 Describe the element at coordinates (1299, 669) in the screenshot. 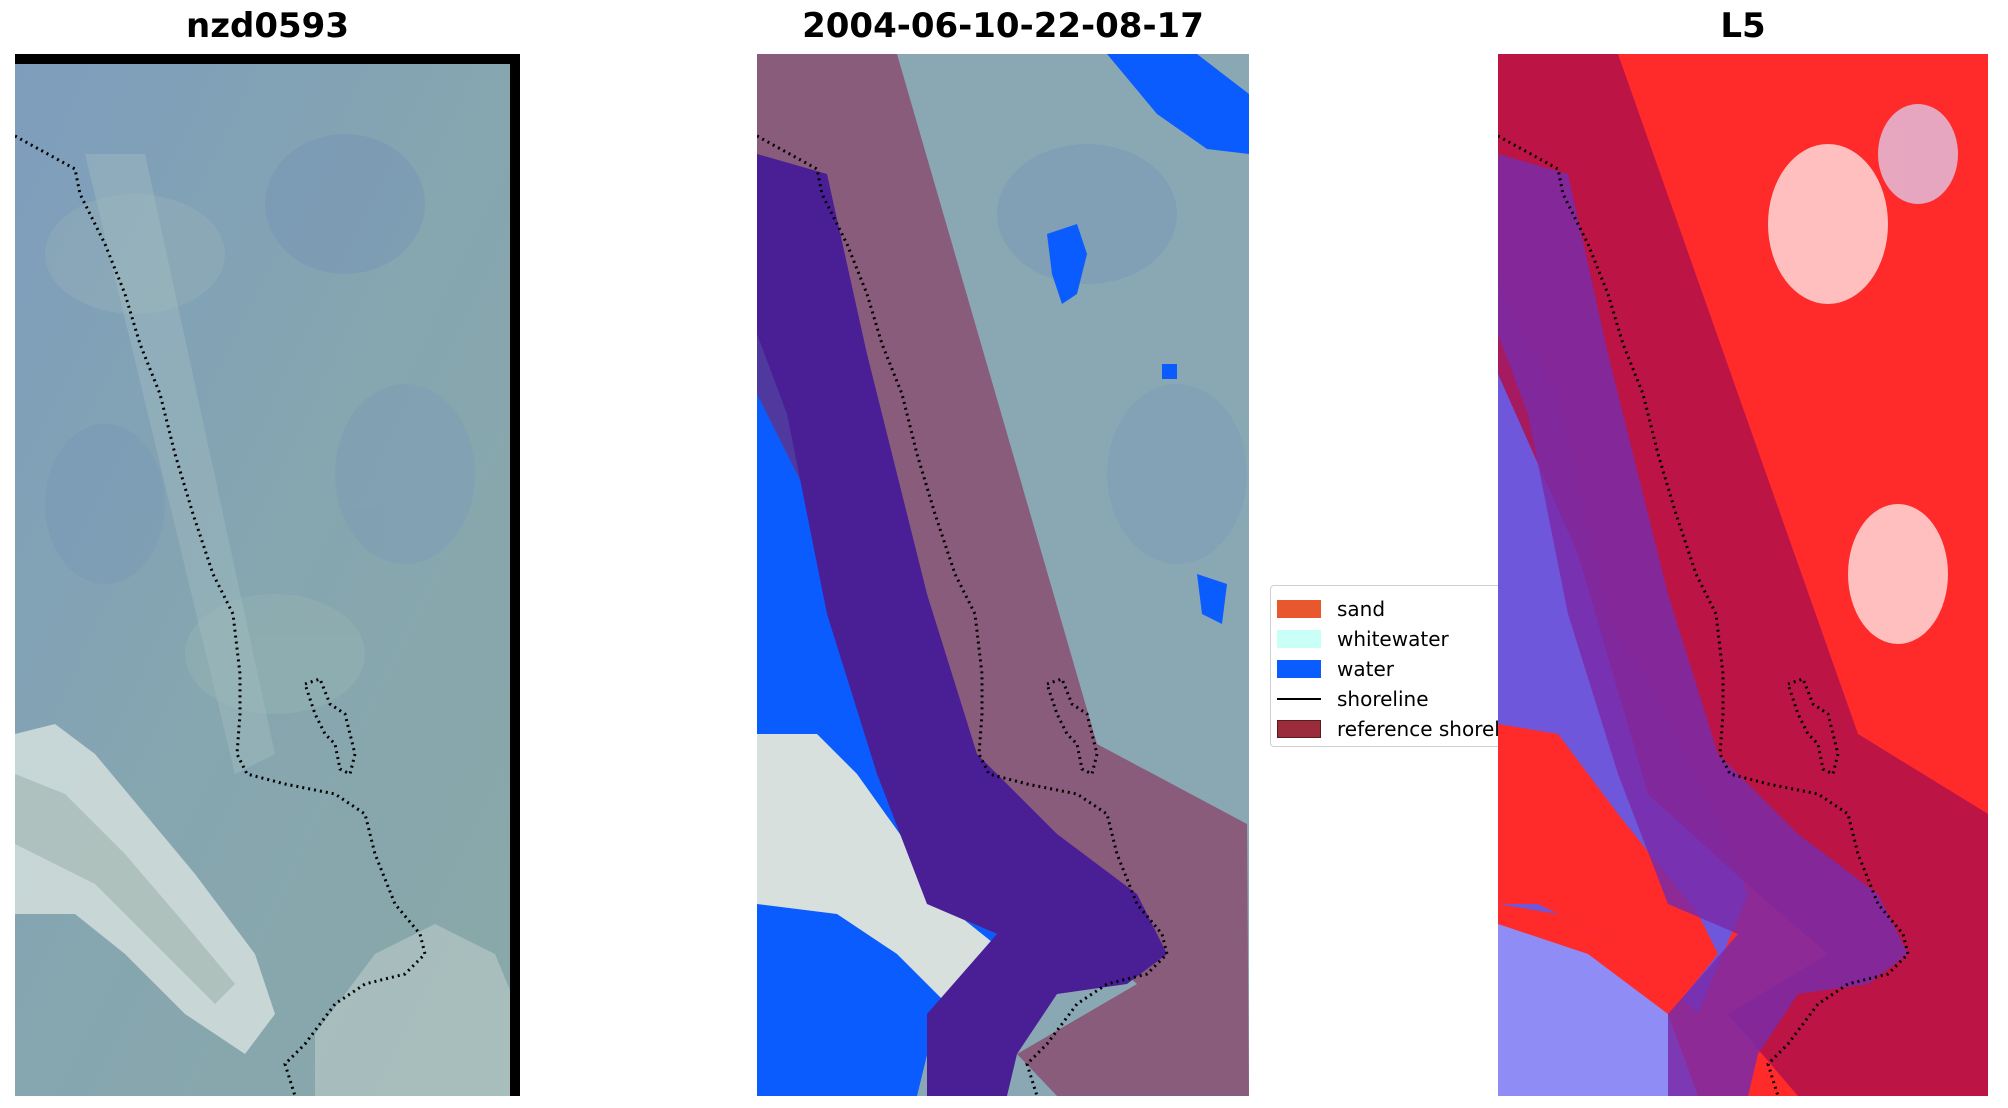

I see `water-swatch` at that location.